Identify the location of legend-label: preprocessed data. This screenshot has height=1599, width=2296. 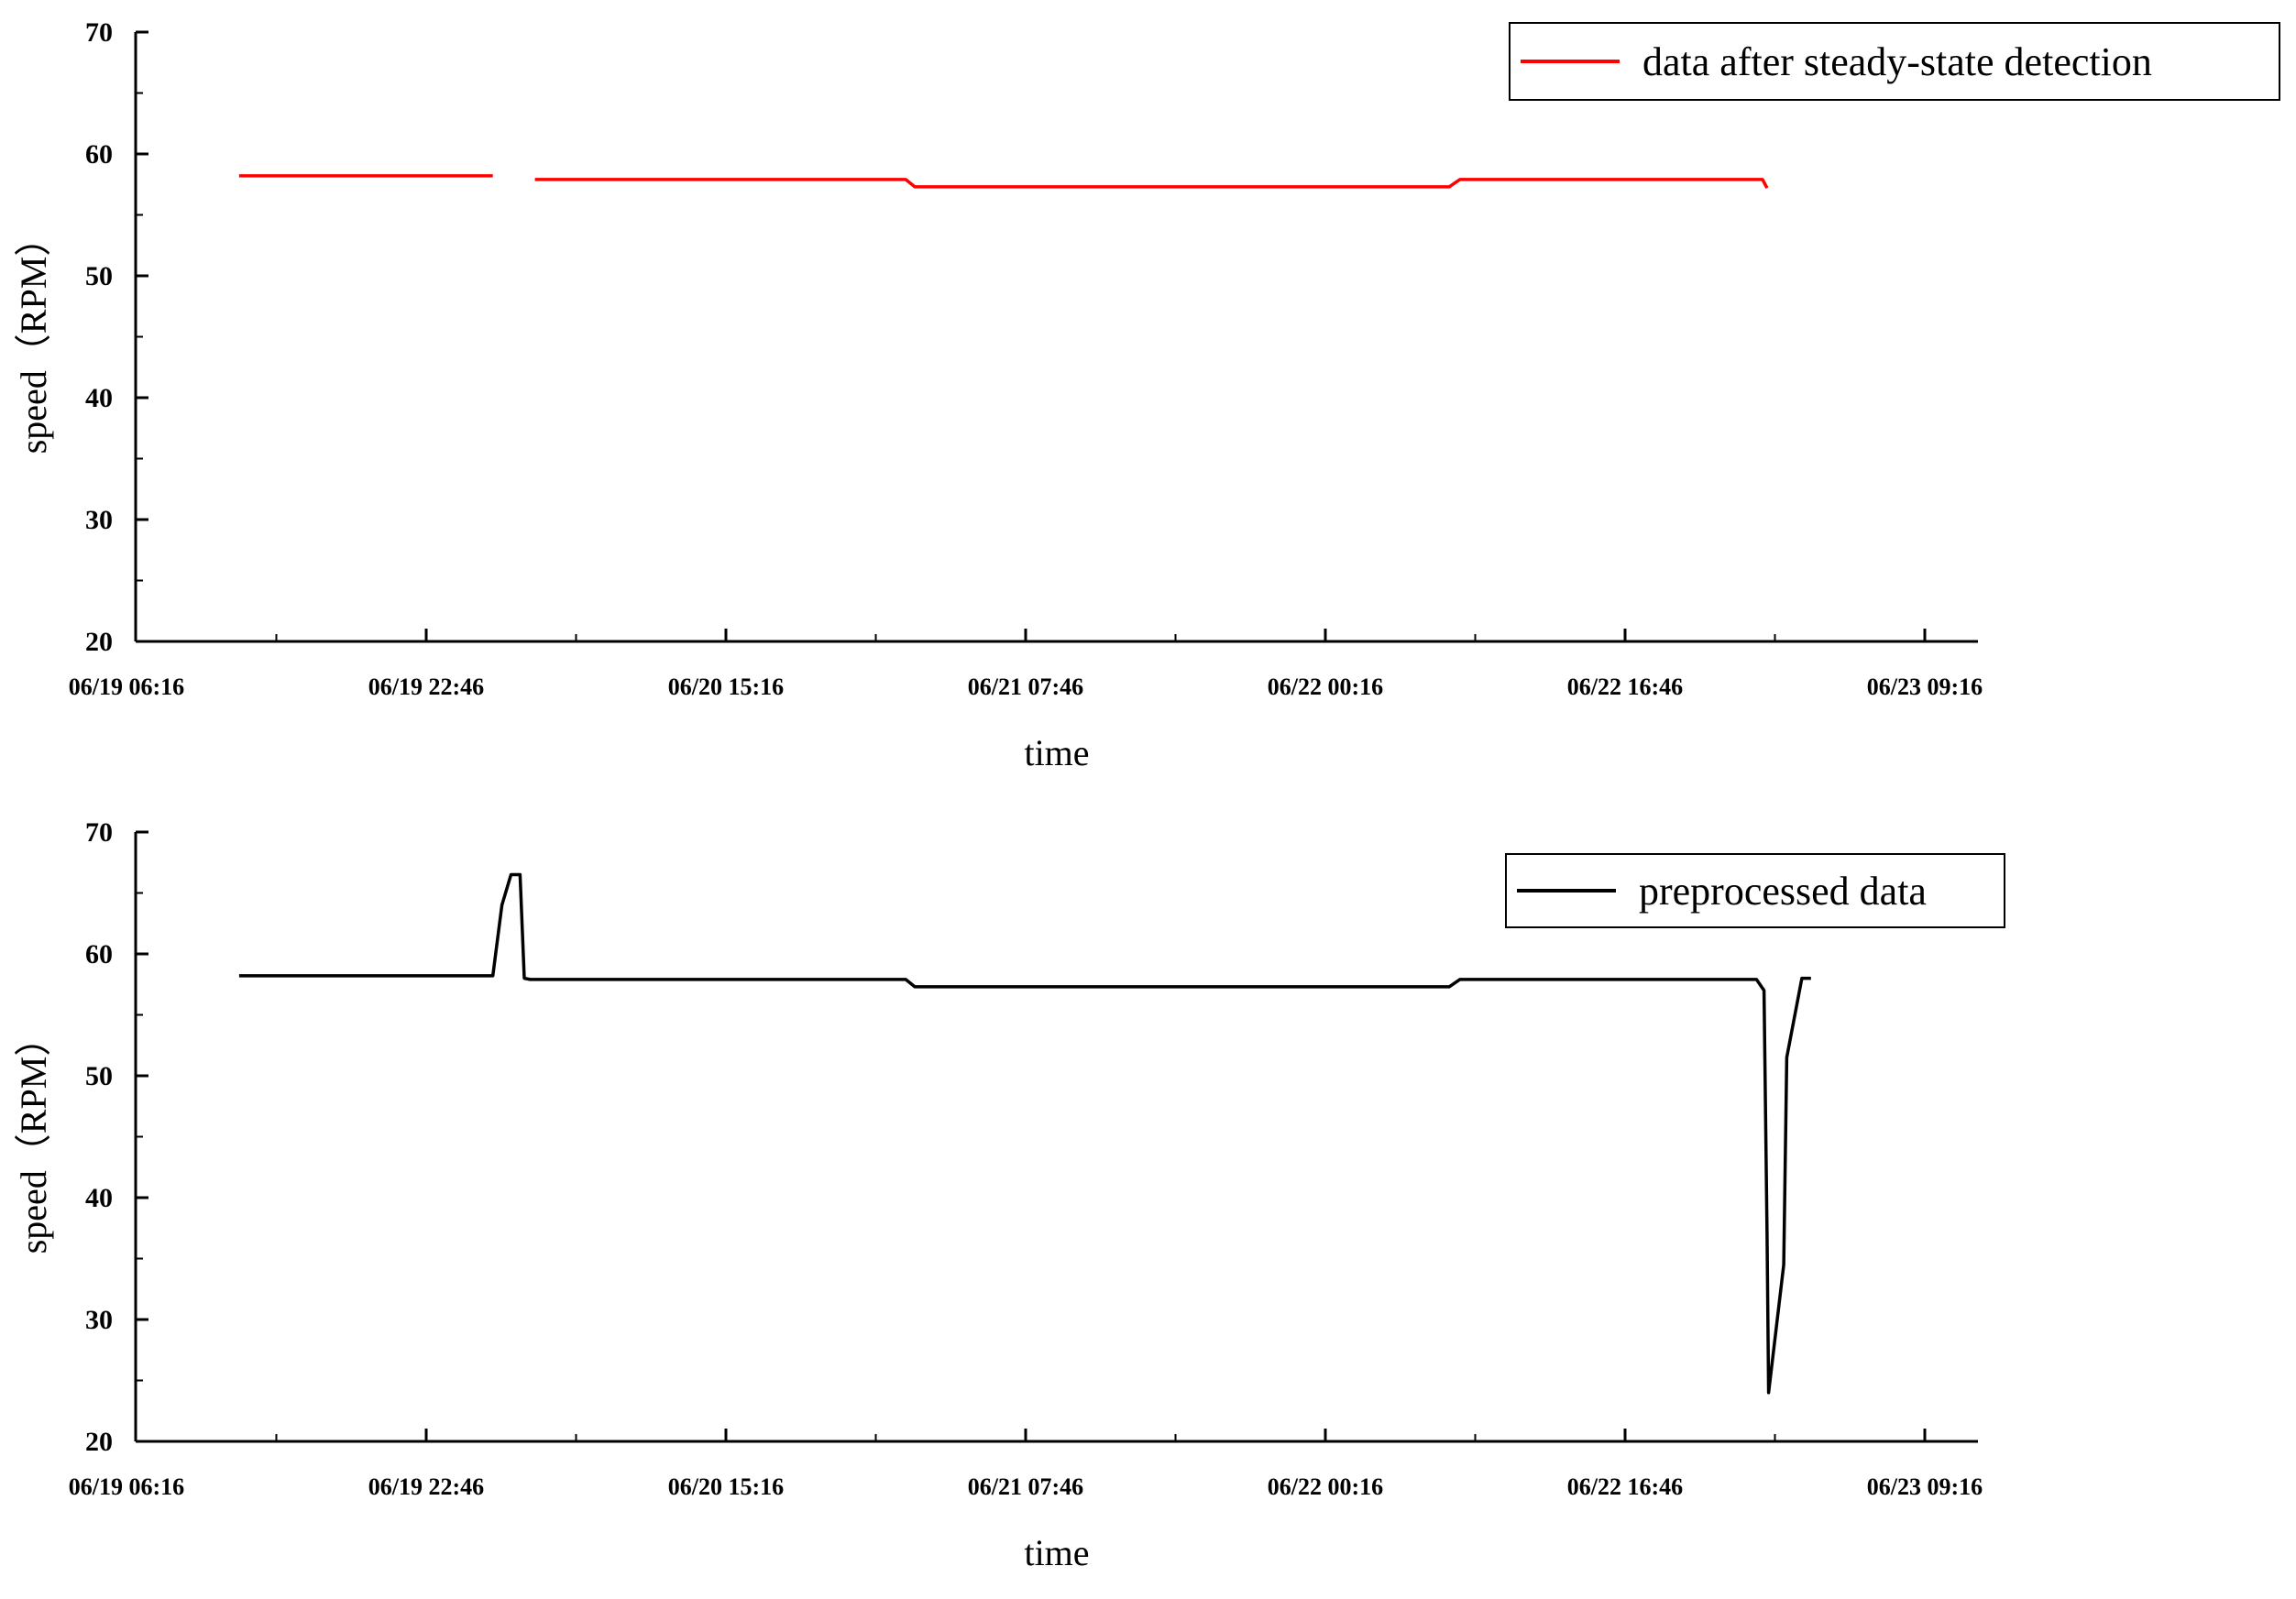
(1783, 891).